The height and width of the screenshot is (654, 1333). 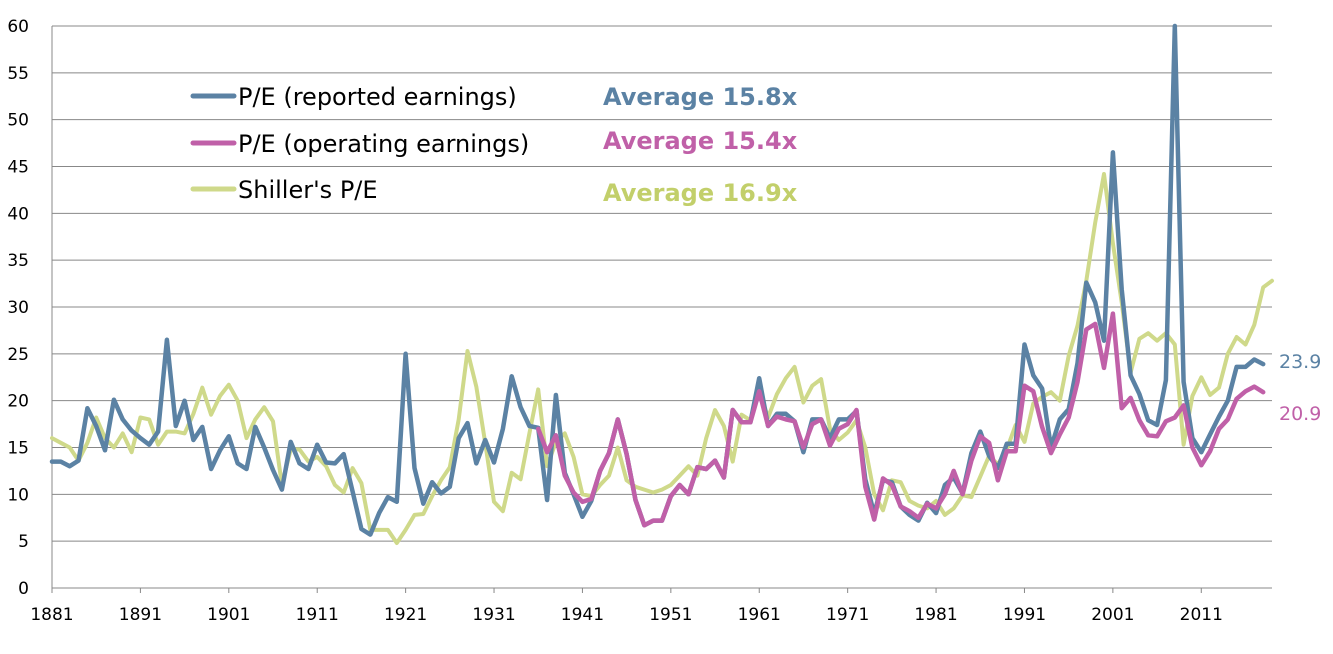 What do you see at coordinates (759, 615) in the screenshot?
I see `x-tick-label: 1961` at bounding box center [759, 615].